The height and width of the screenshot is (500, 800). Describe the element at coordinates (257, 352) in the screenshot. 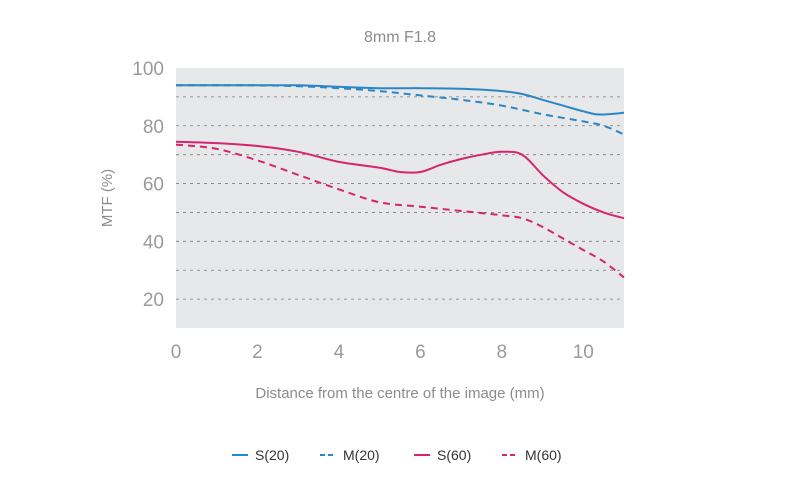

I see `x-tick-label: 2` at that location.